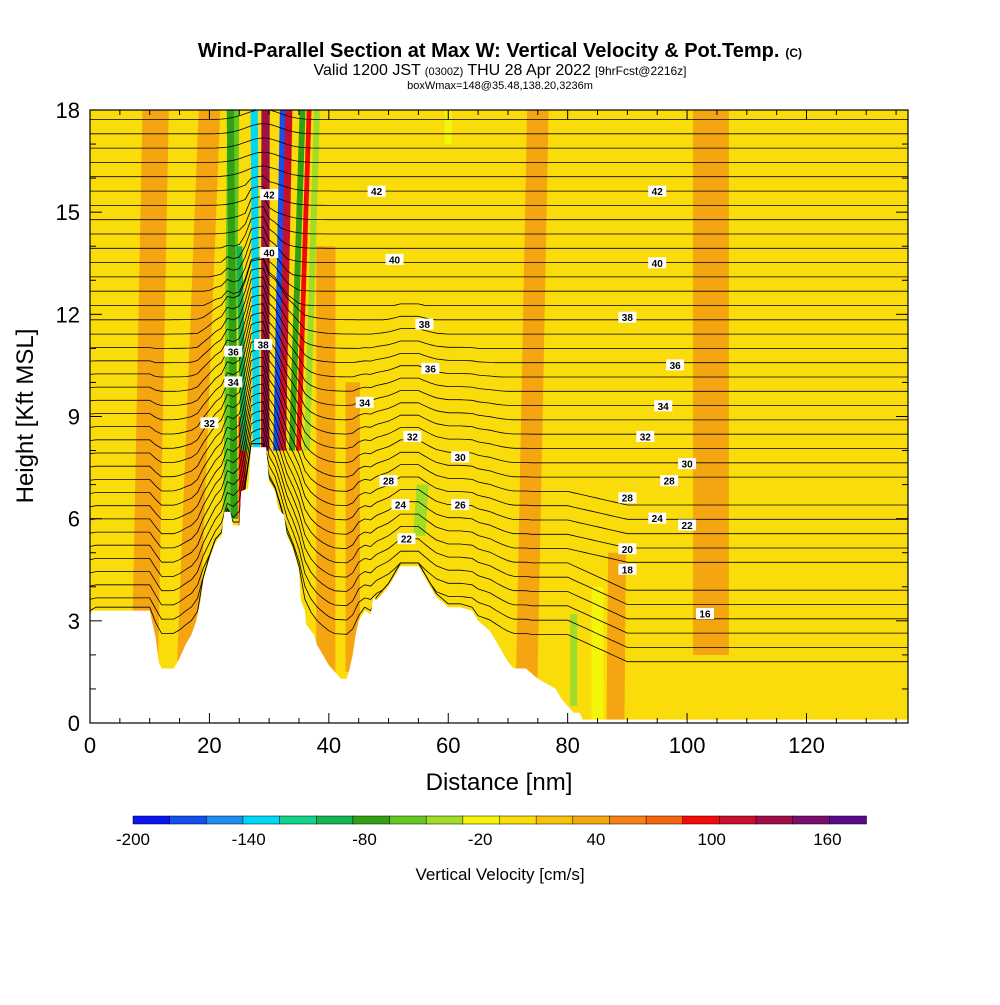 The image size is (1000, 1005). Describe the element at coordinates (712, 839) in the screenshot. I see `colorbar-tick-label-6: 100` at that location.